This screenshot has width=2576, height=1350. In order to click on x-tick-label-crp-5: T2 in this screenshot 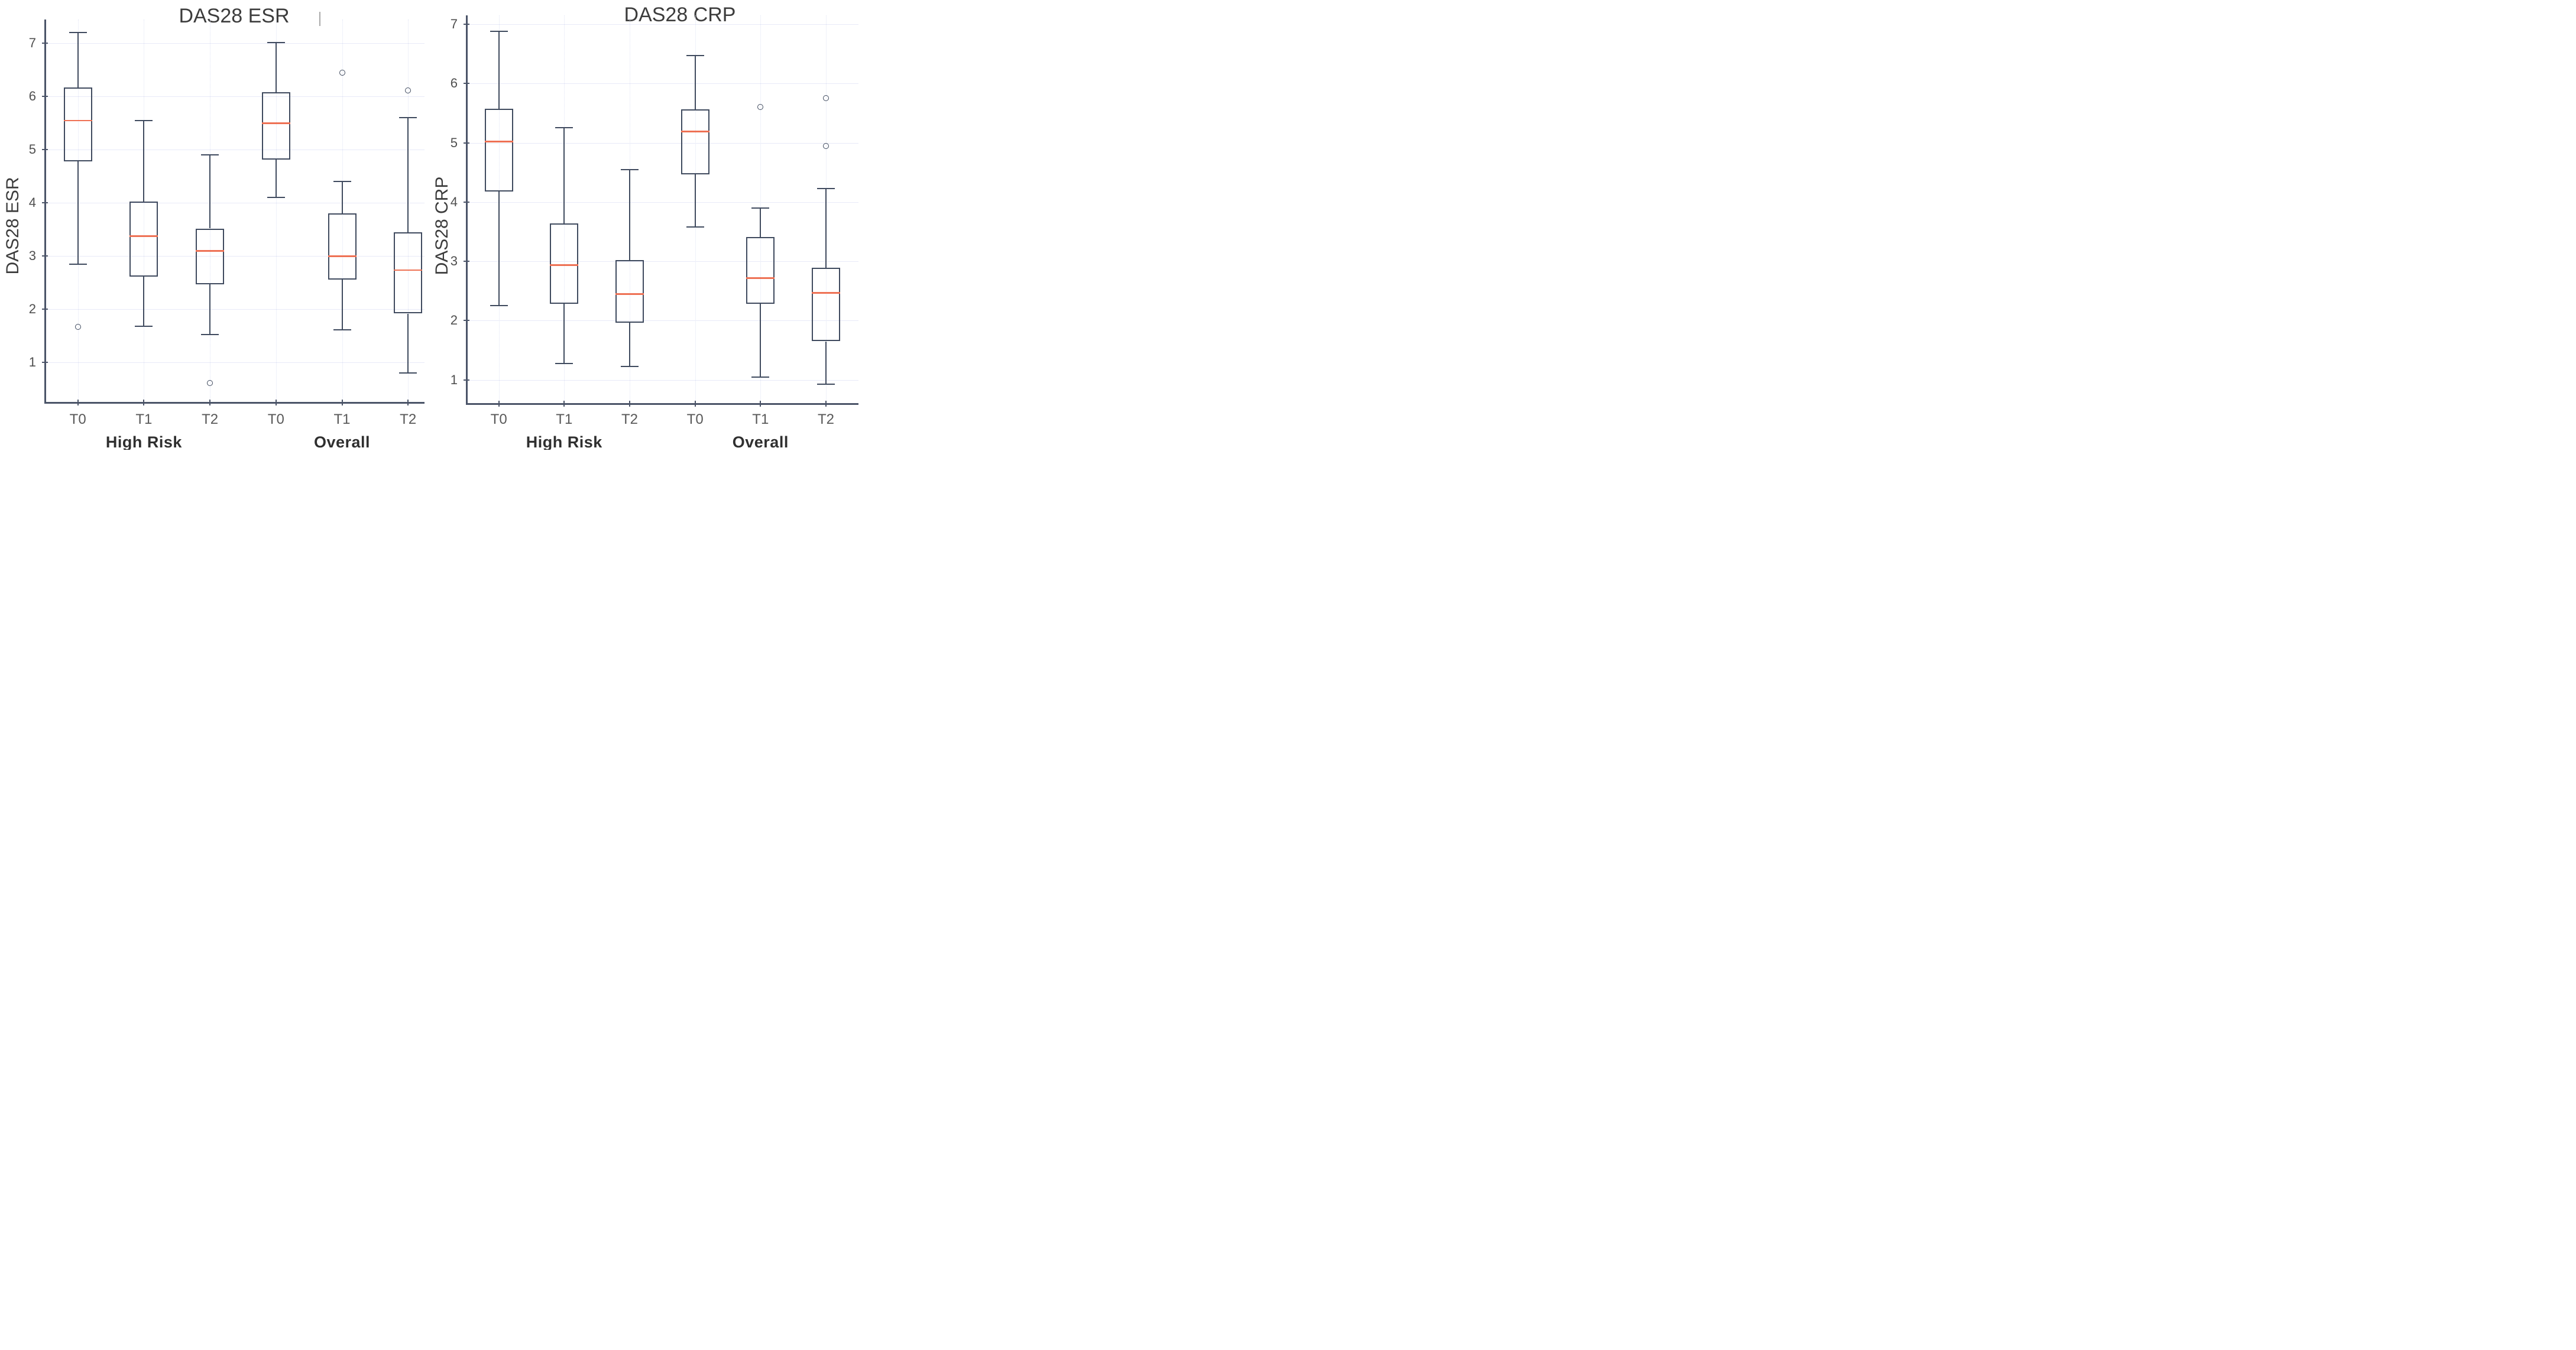, I will do `click(826, 419)`.